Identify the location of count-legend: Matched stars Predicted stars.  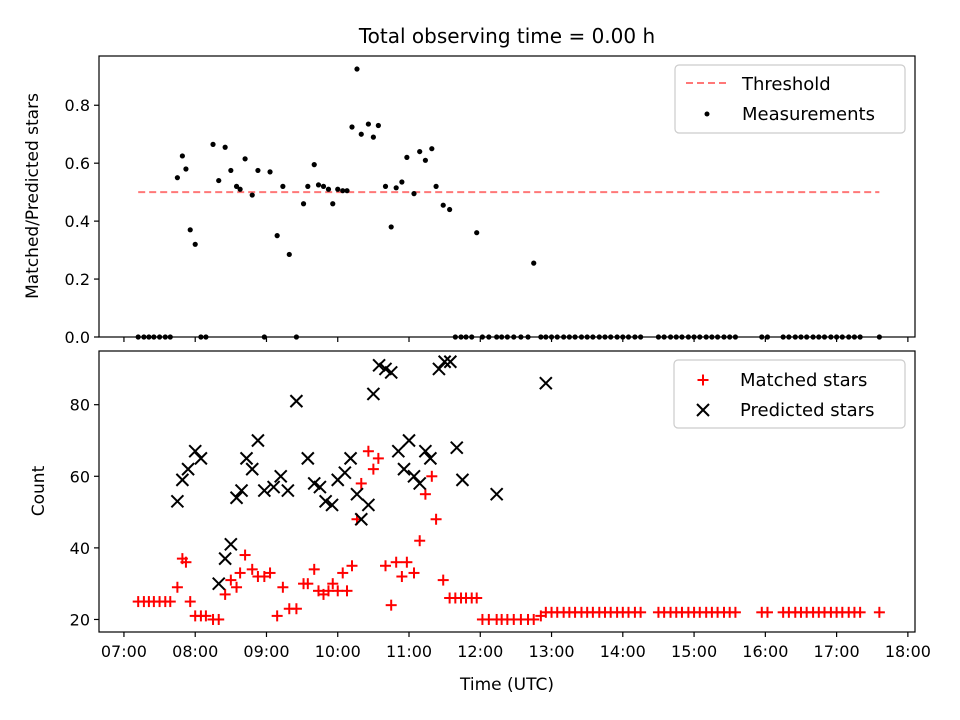
(789, 394).